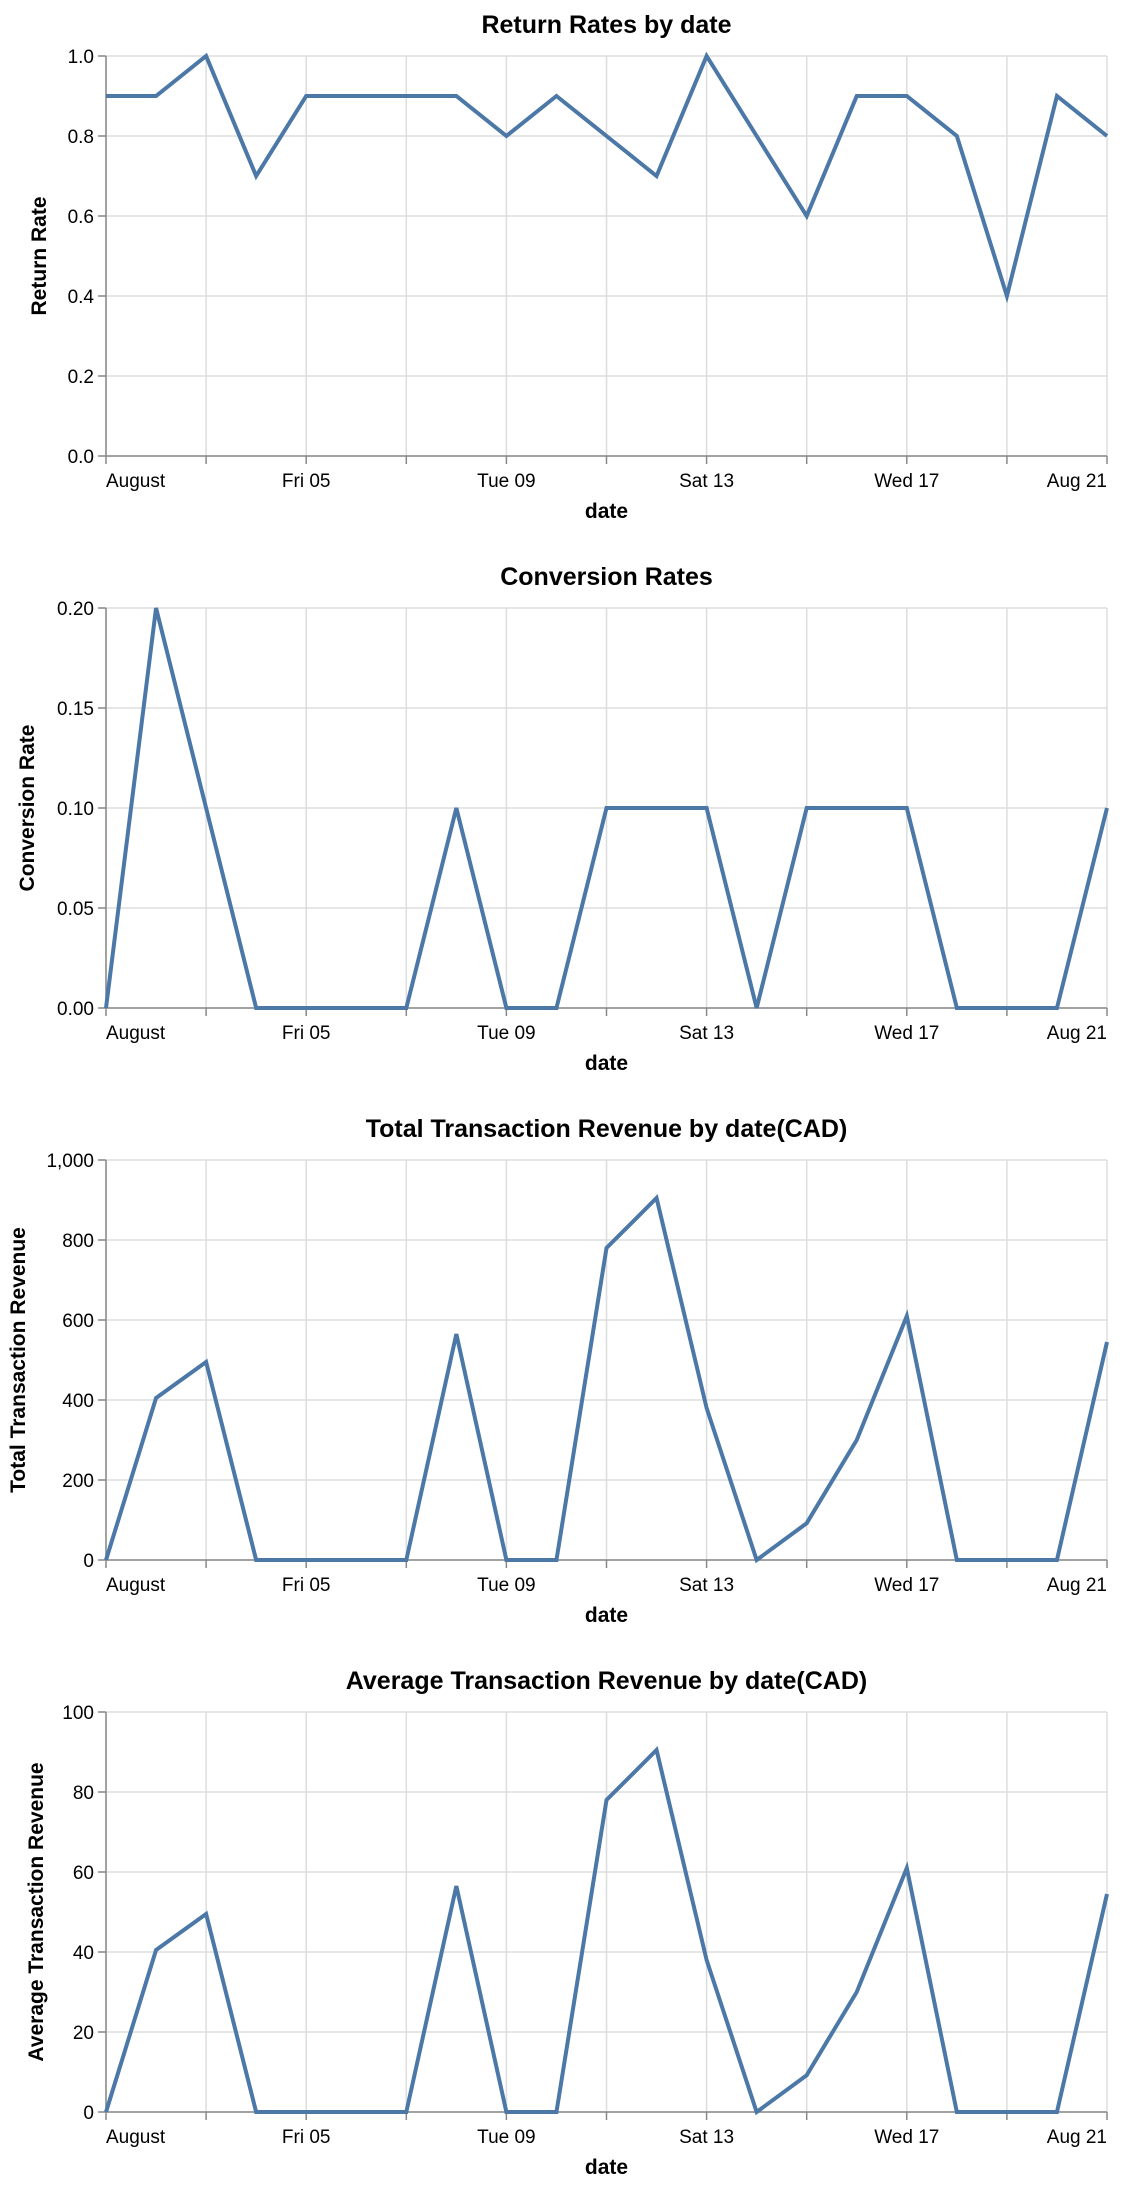 This screenshot has height=2188, width=1122. What do you see at coordinates (78, 1713) in the screenshot?
I see `y-tick-label: 100` at bounding box center [78, 1713].